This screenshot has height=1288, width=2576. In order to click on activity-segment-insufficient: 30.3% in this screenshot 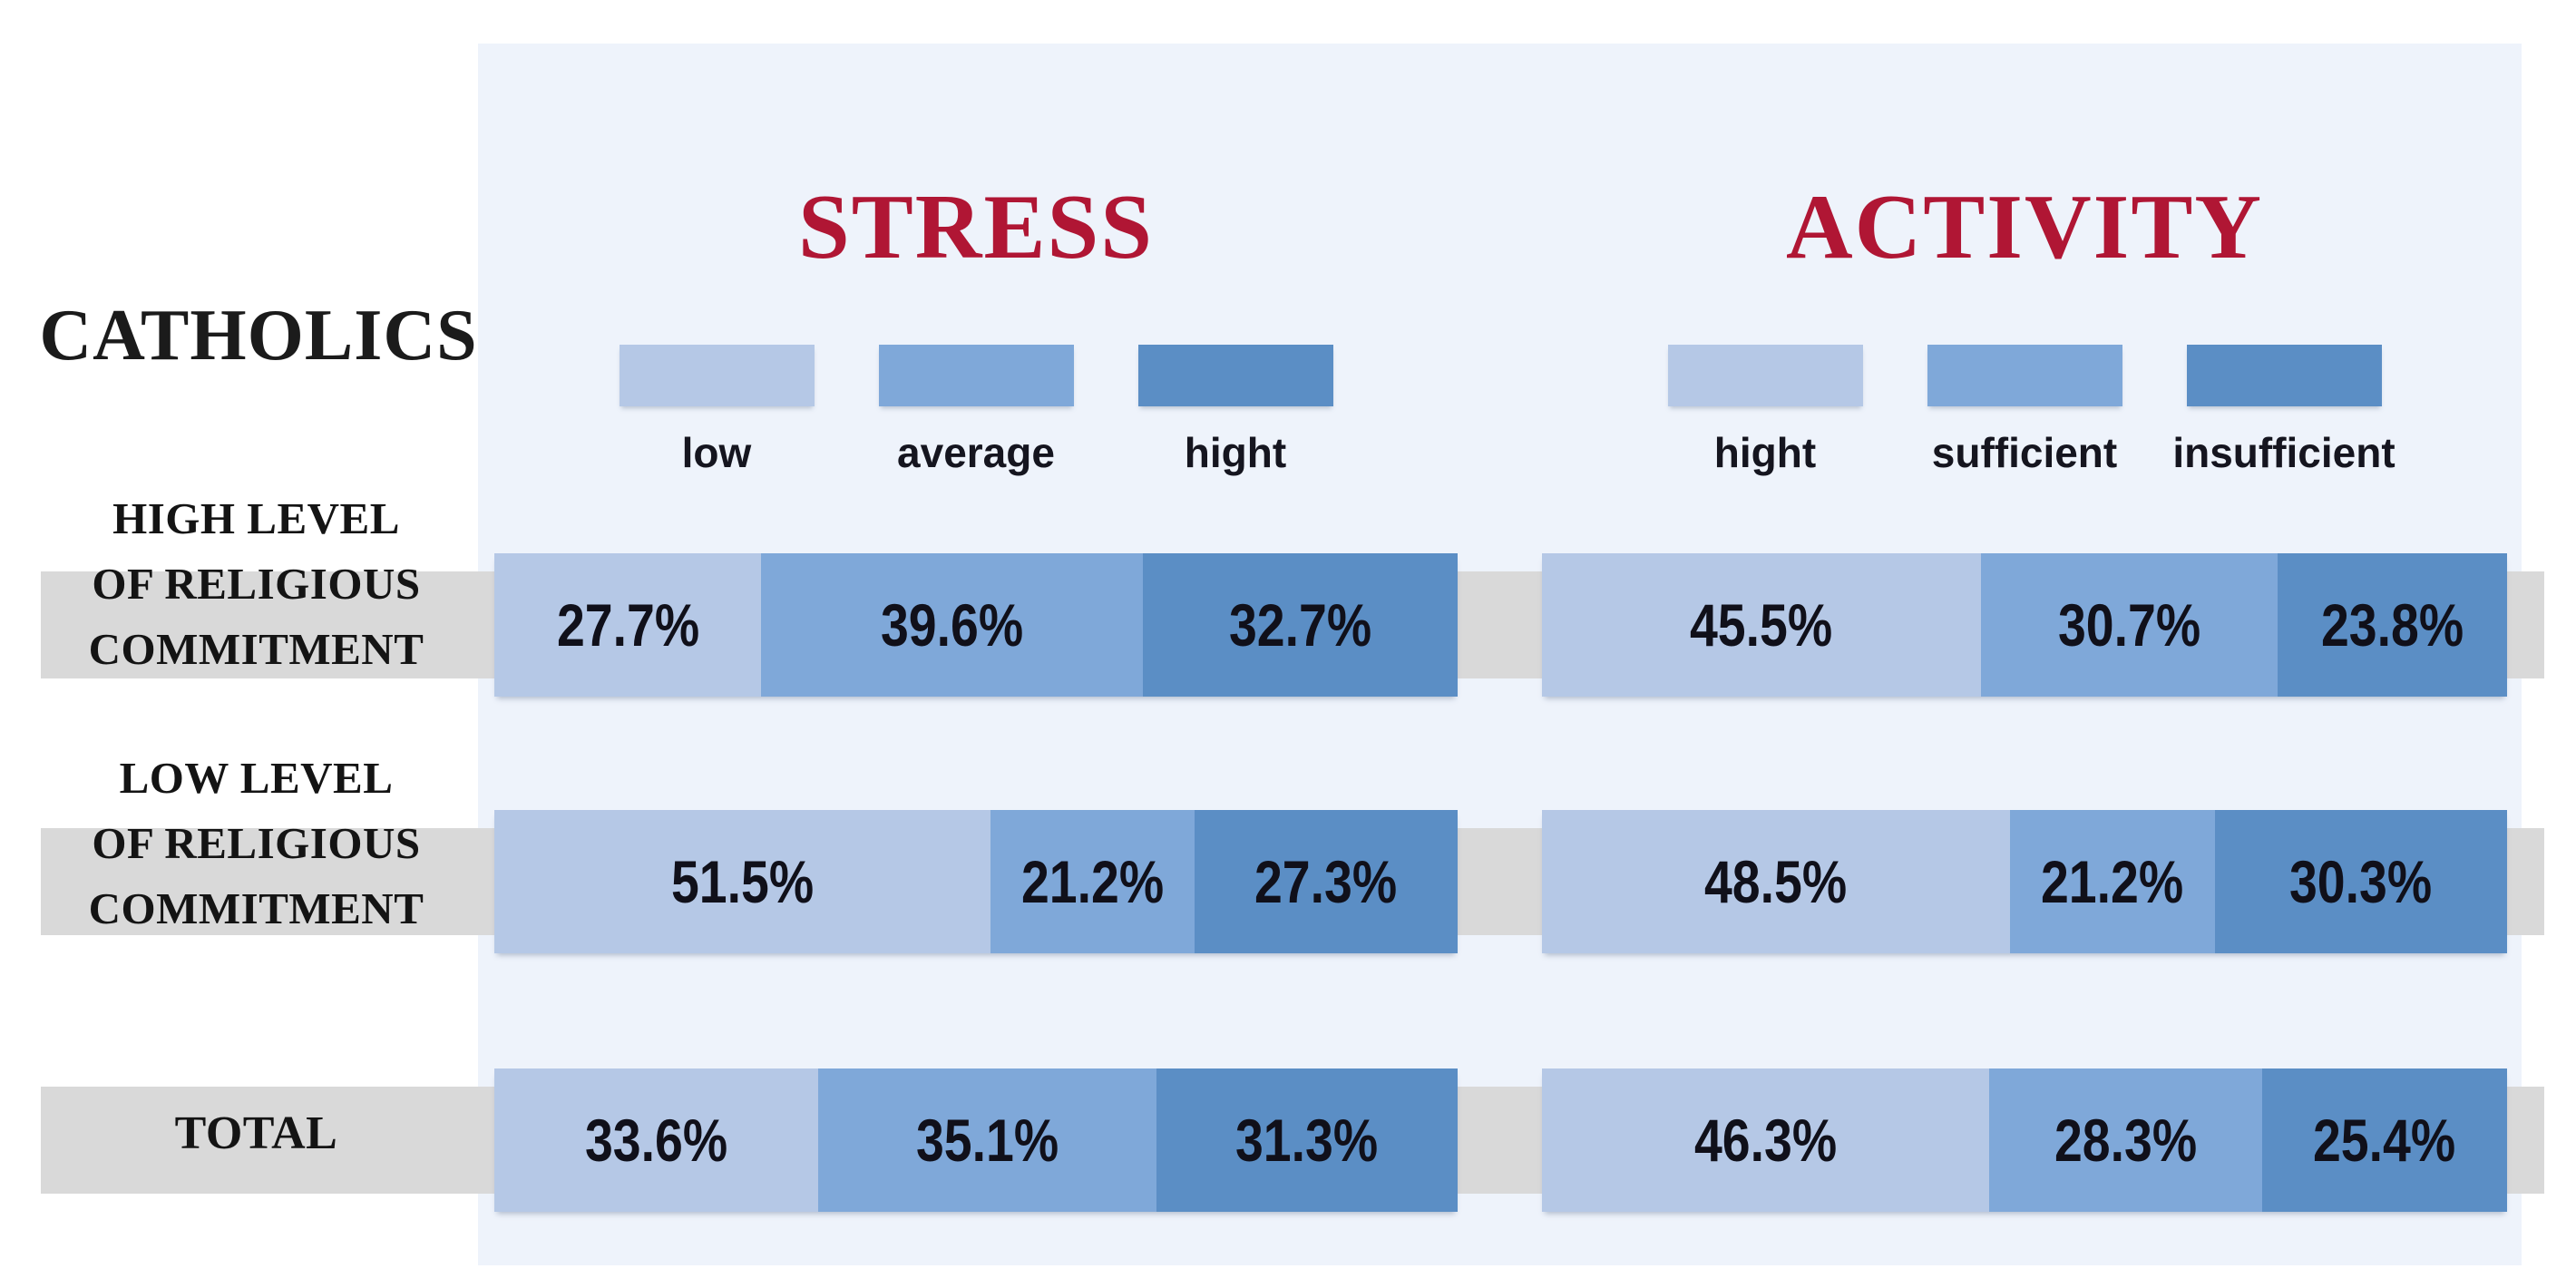, I will do `click(2360, 881)`.